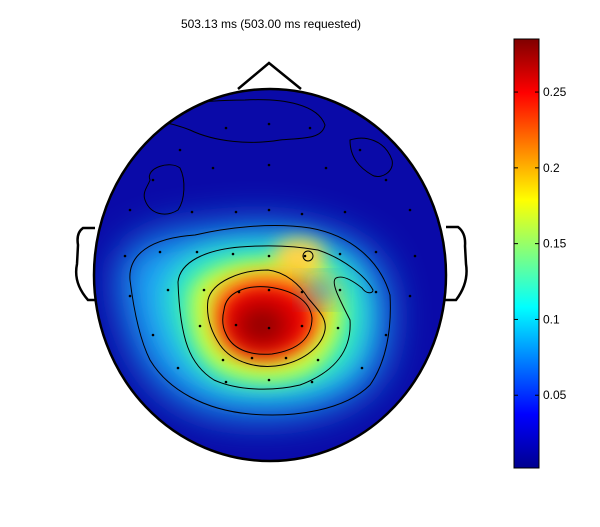 The height and width of the screenshot is (527, 600). I want to click on right-ear-outline, so click(456, 263).